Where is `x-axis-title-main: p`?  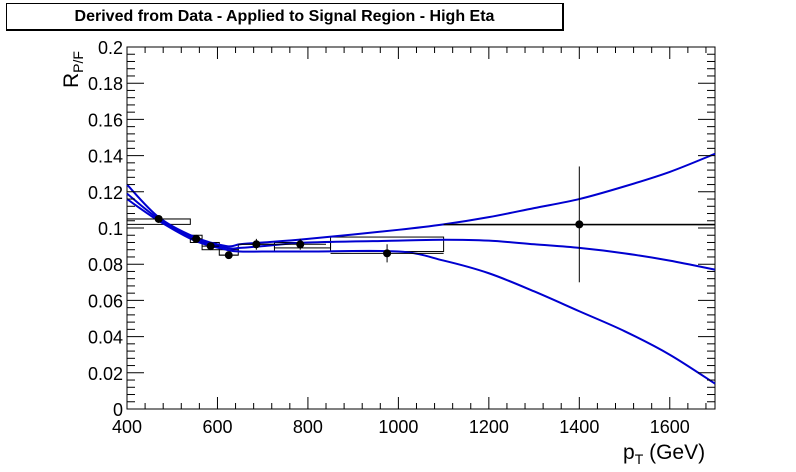 x-axis-title-main: p is located at coordinates (629, 452).